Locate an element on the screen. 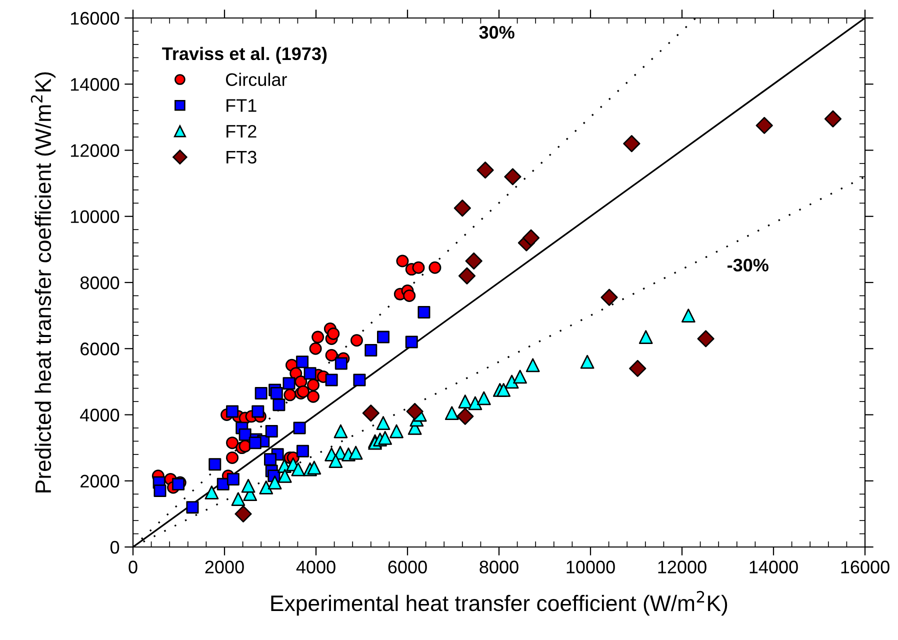 The image size is (898, 640). y-tick-label: 8000 is located at coordinates (100, 283).